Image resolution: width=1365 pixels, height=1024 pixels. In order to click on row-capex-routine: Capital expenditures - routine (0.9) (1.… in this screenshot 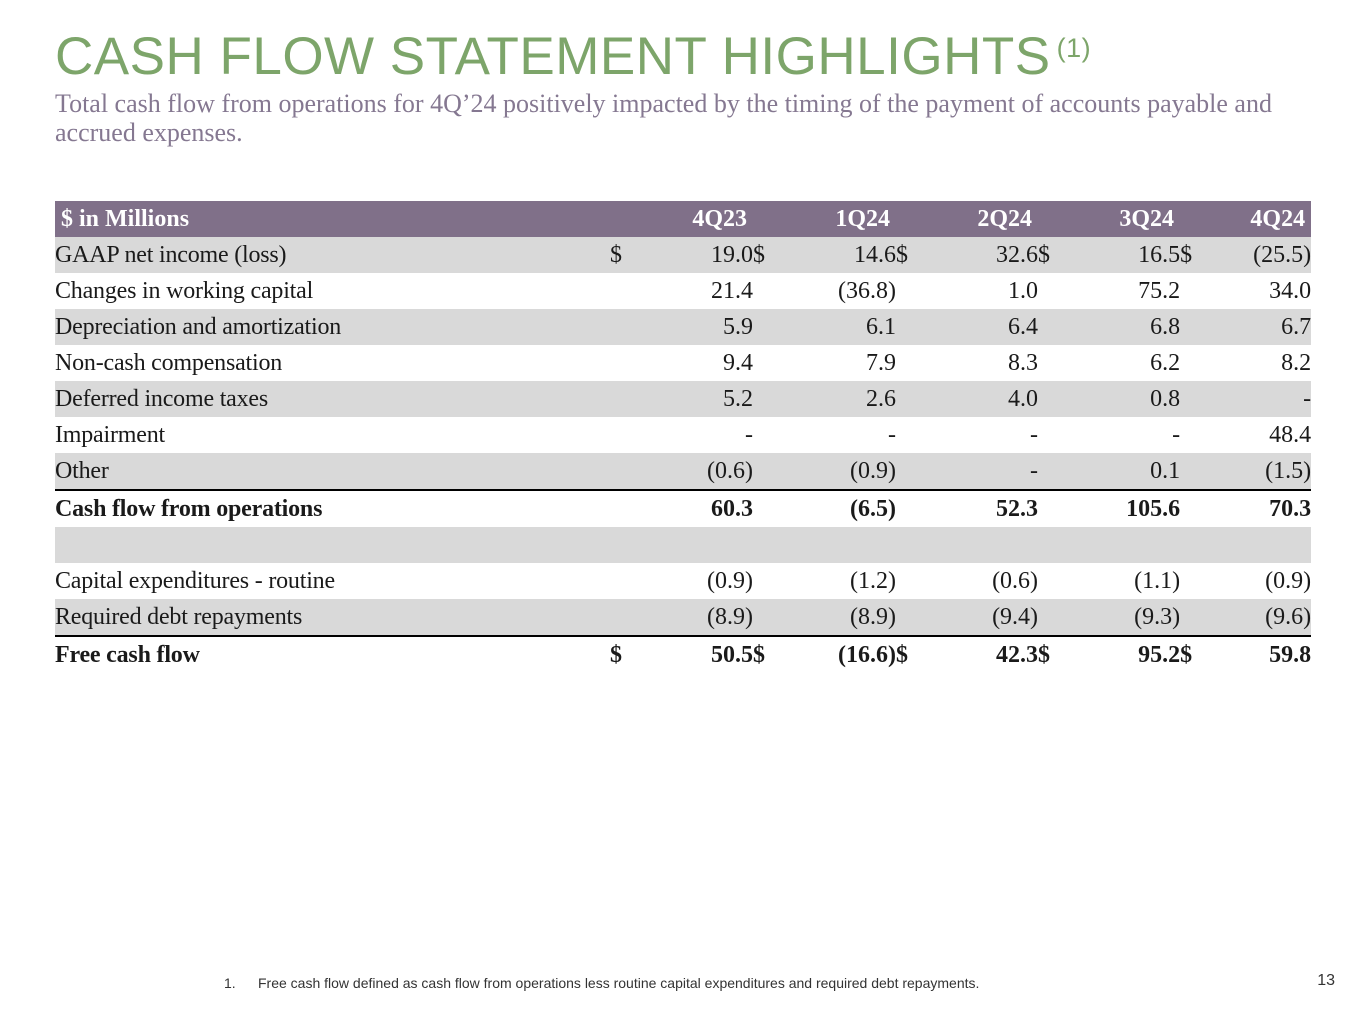, I will do `click(683, 581)`.